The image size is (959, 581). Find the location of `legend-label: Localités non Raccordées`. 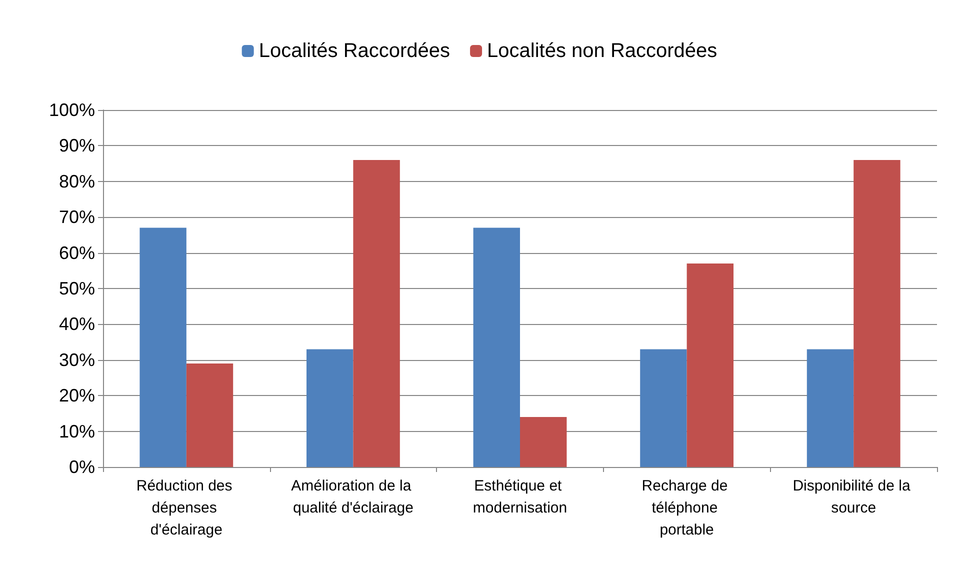

legend-label: Localités non Raccordées is located at coordinates (602, 51).